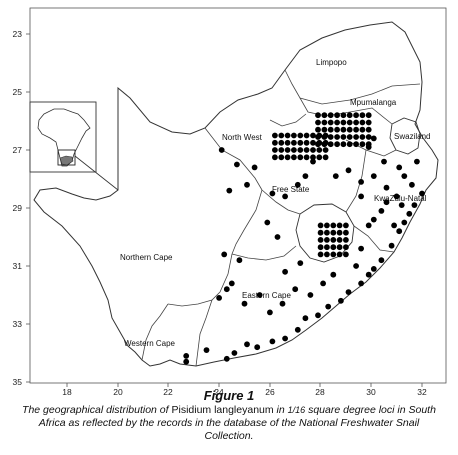 This screenshot has height=455, width=458. Describe the element at coordinates (371, 391) in the screenshot. I see `x-tick-label: 30` at that location.